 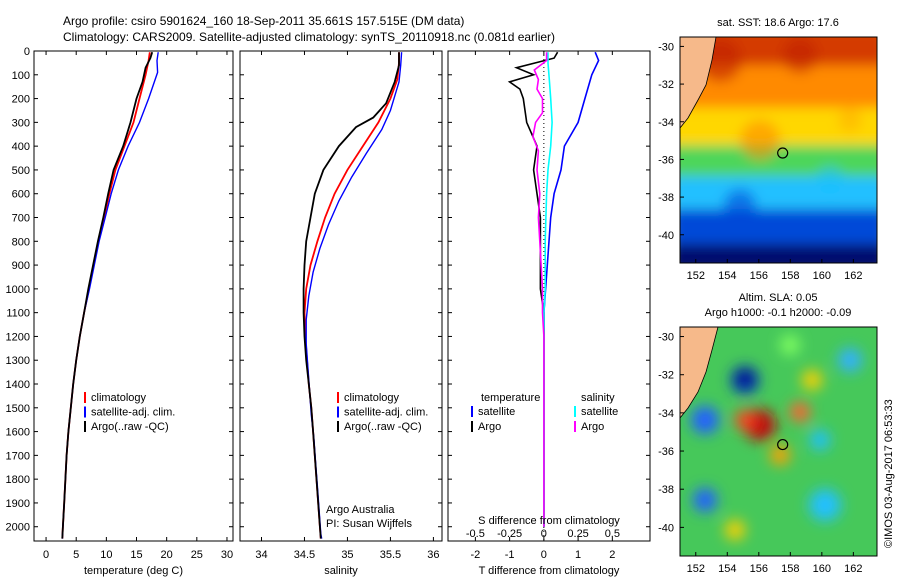 What do you see at coordinates (577, 534) in the screenshot?
I see `s-tick-label: 0.25` at bounding box center [577, 534].